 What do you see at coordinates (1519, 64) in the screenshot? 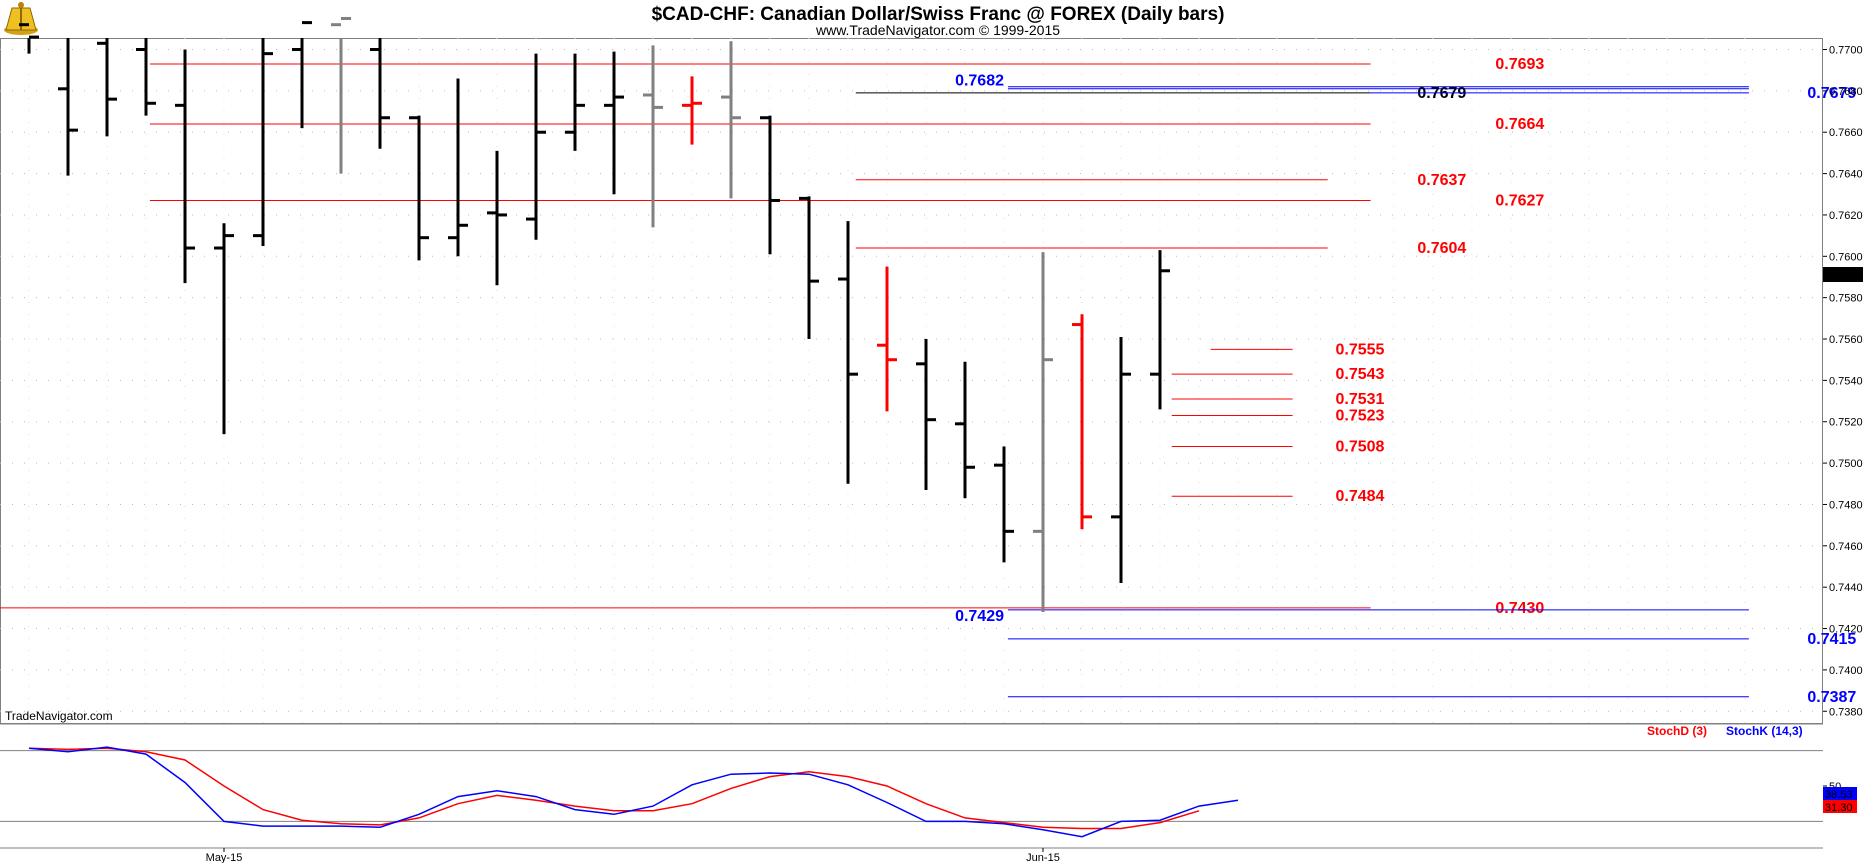
I see `price-level-label: 0.7693` at bounding box center [1519, 64].